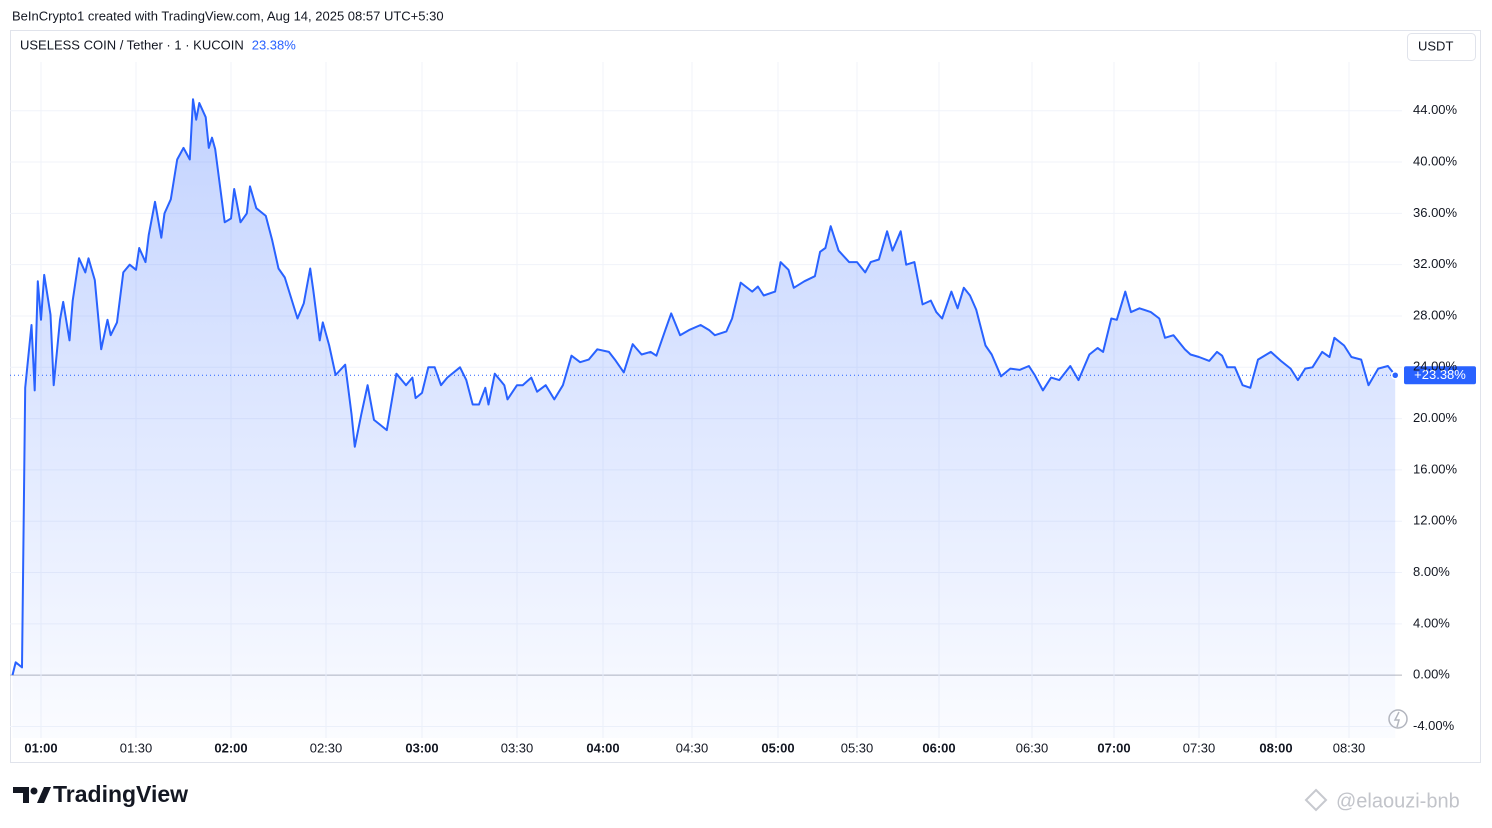 The height and width of the screenshot is (828, 1492). What do you see at coordinates (132, 44) in the screenshot?
I see `chart-title: USELESS COIN / Tether · 1 · KUCOIN` at bounding box center [132, 44].